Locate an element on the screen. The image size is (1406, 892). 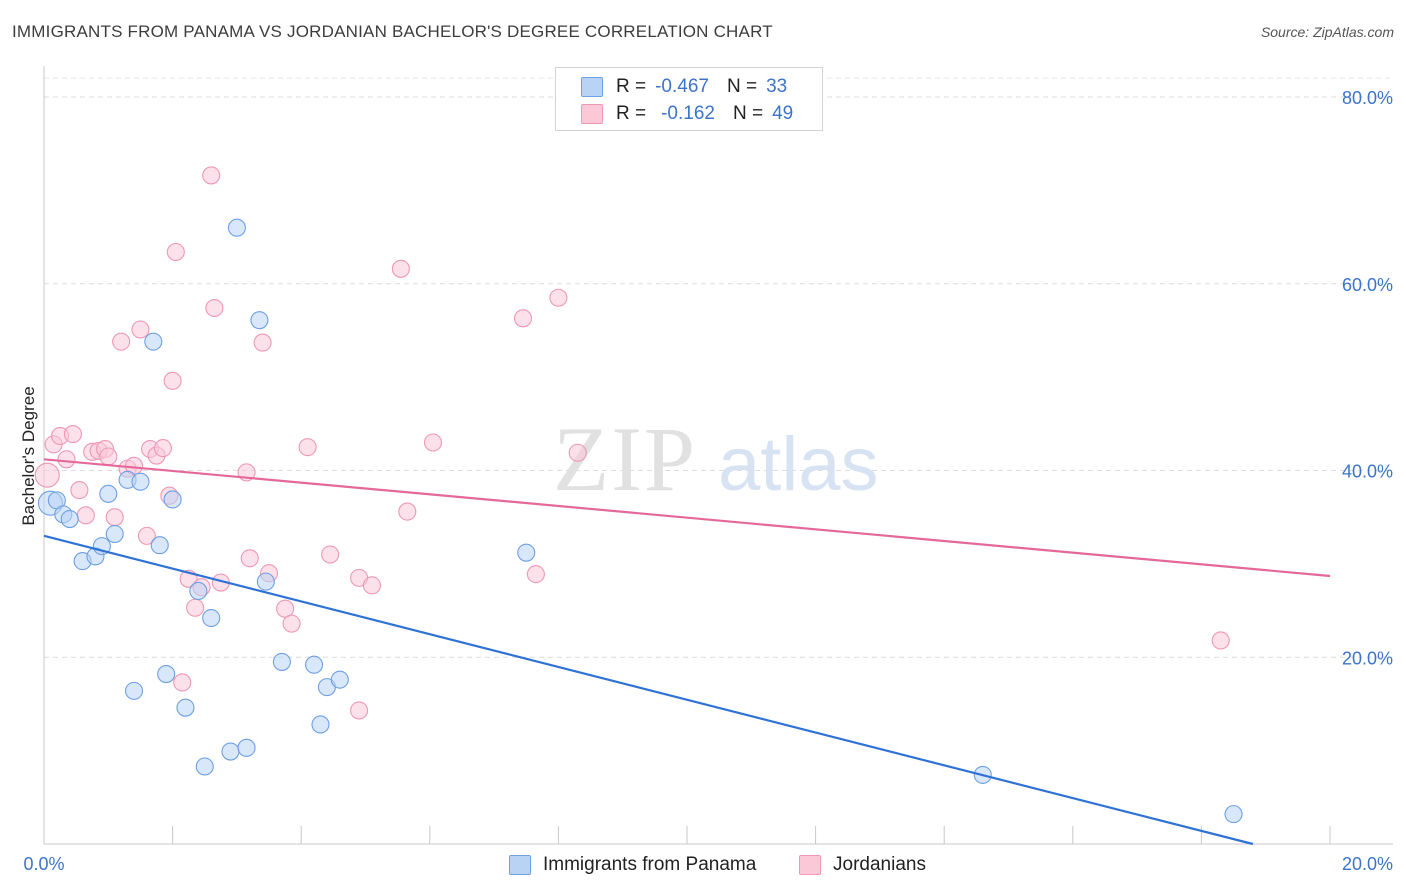
y-tick-label: 60.0% is located at coordinates (1367, 285).